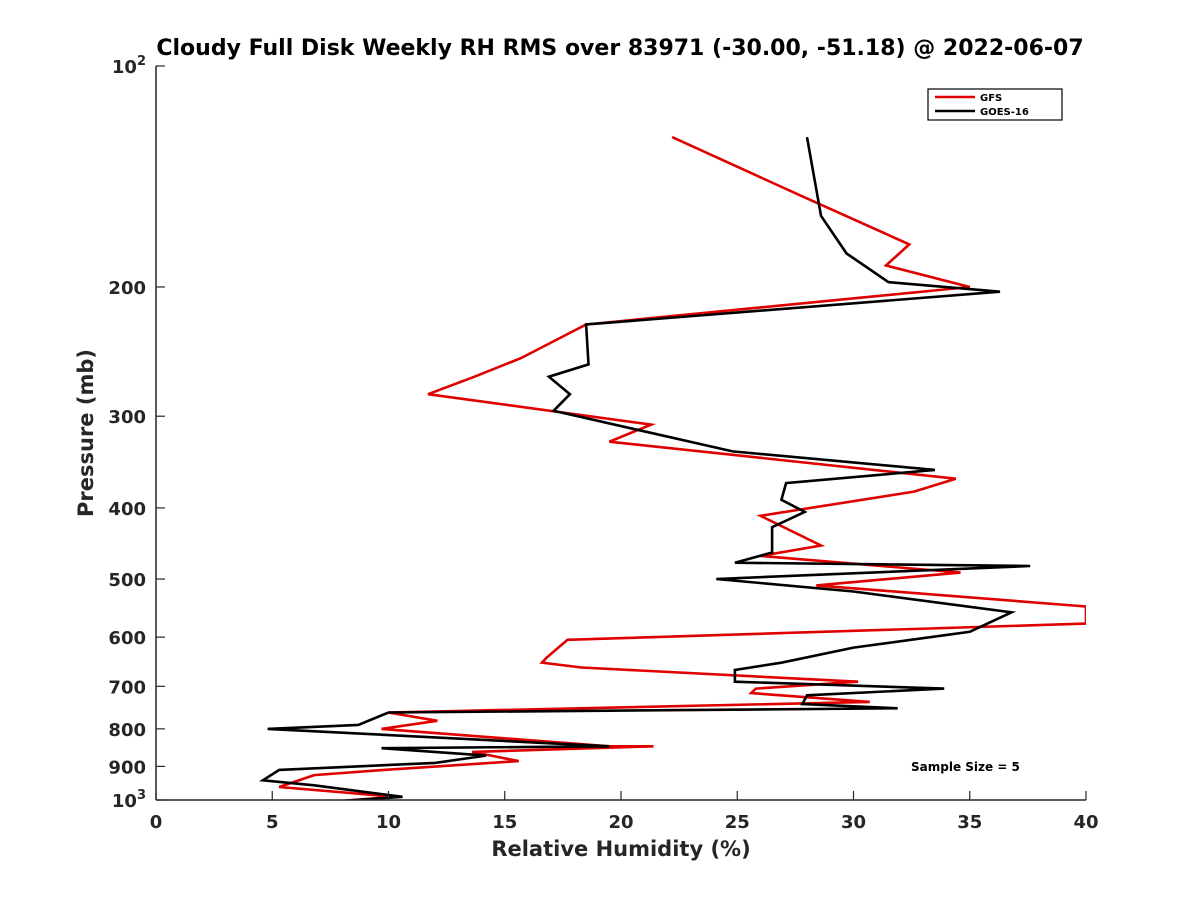  Describe the element at coordinates (127, 580) in the screenshot. I see `y-tick-label: 500` at that location.